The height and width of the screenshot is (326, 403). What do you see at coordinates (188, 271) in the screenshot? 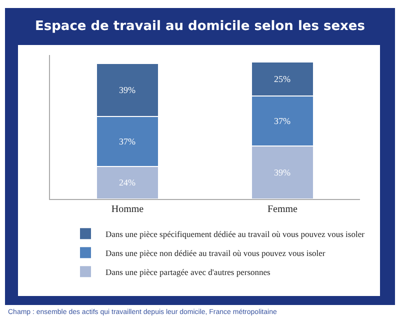
I see `legend-label: Dans une pièce partagée avec d'autres personnes` at bounding box center [188, 271].